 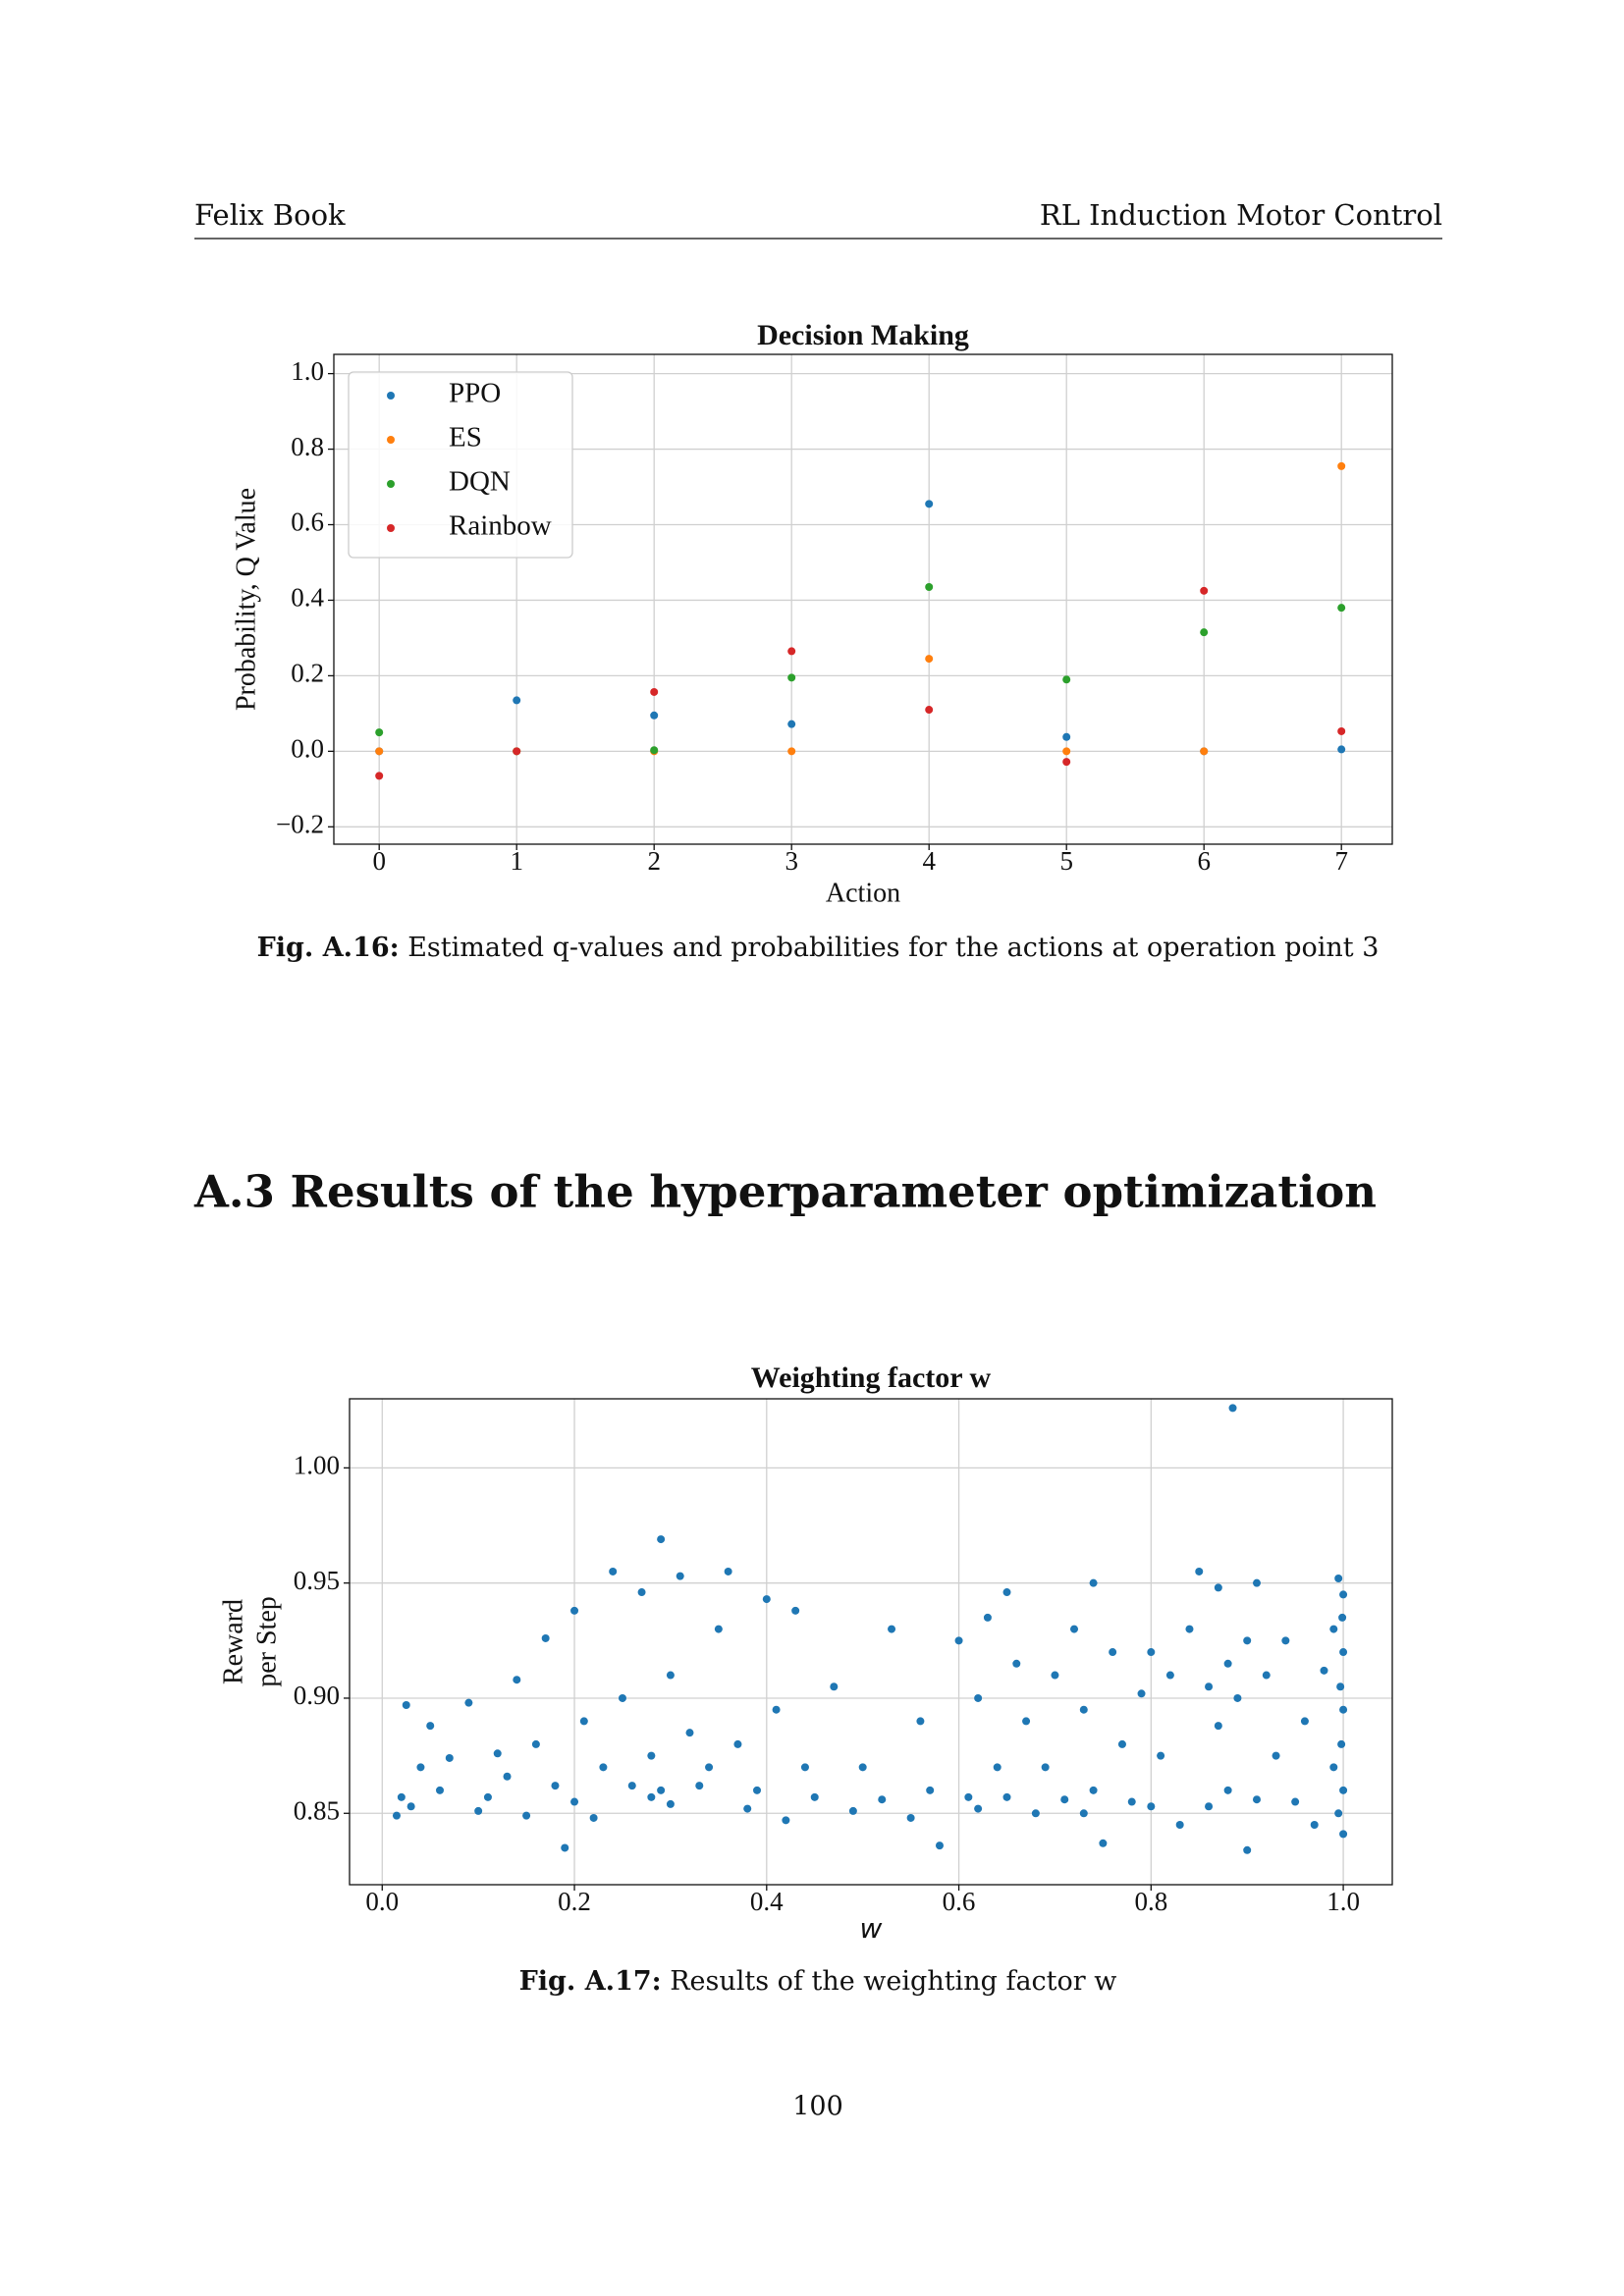 I want to click on x-tick-label: 0.0, so click(x=382, y=1901).